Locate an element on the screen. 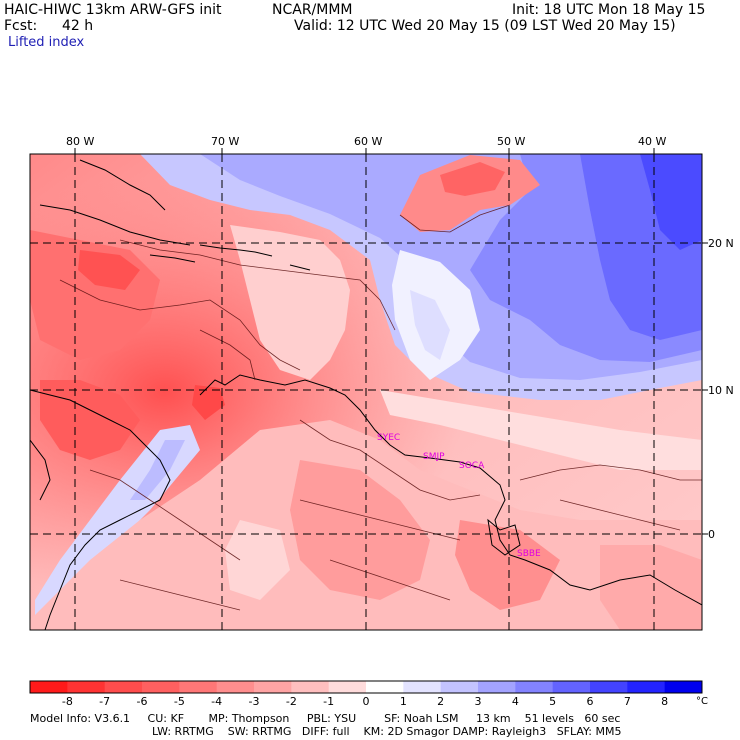  lon-label: 50 W is located at coordinates (511, 141).